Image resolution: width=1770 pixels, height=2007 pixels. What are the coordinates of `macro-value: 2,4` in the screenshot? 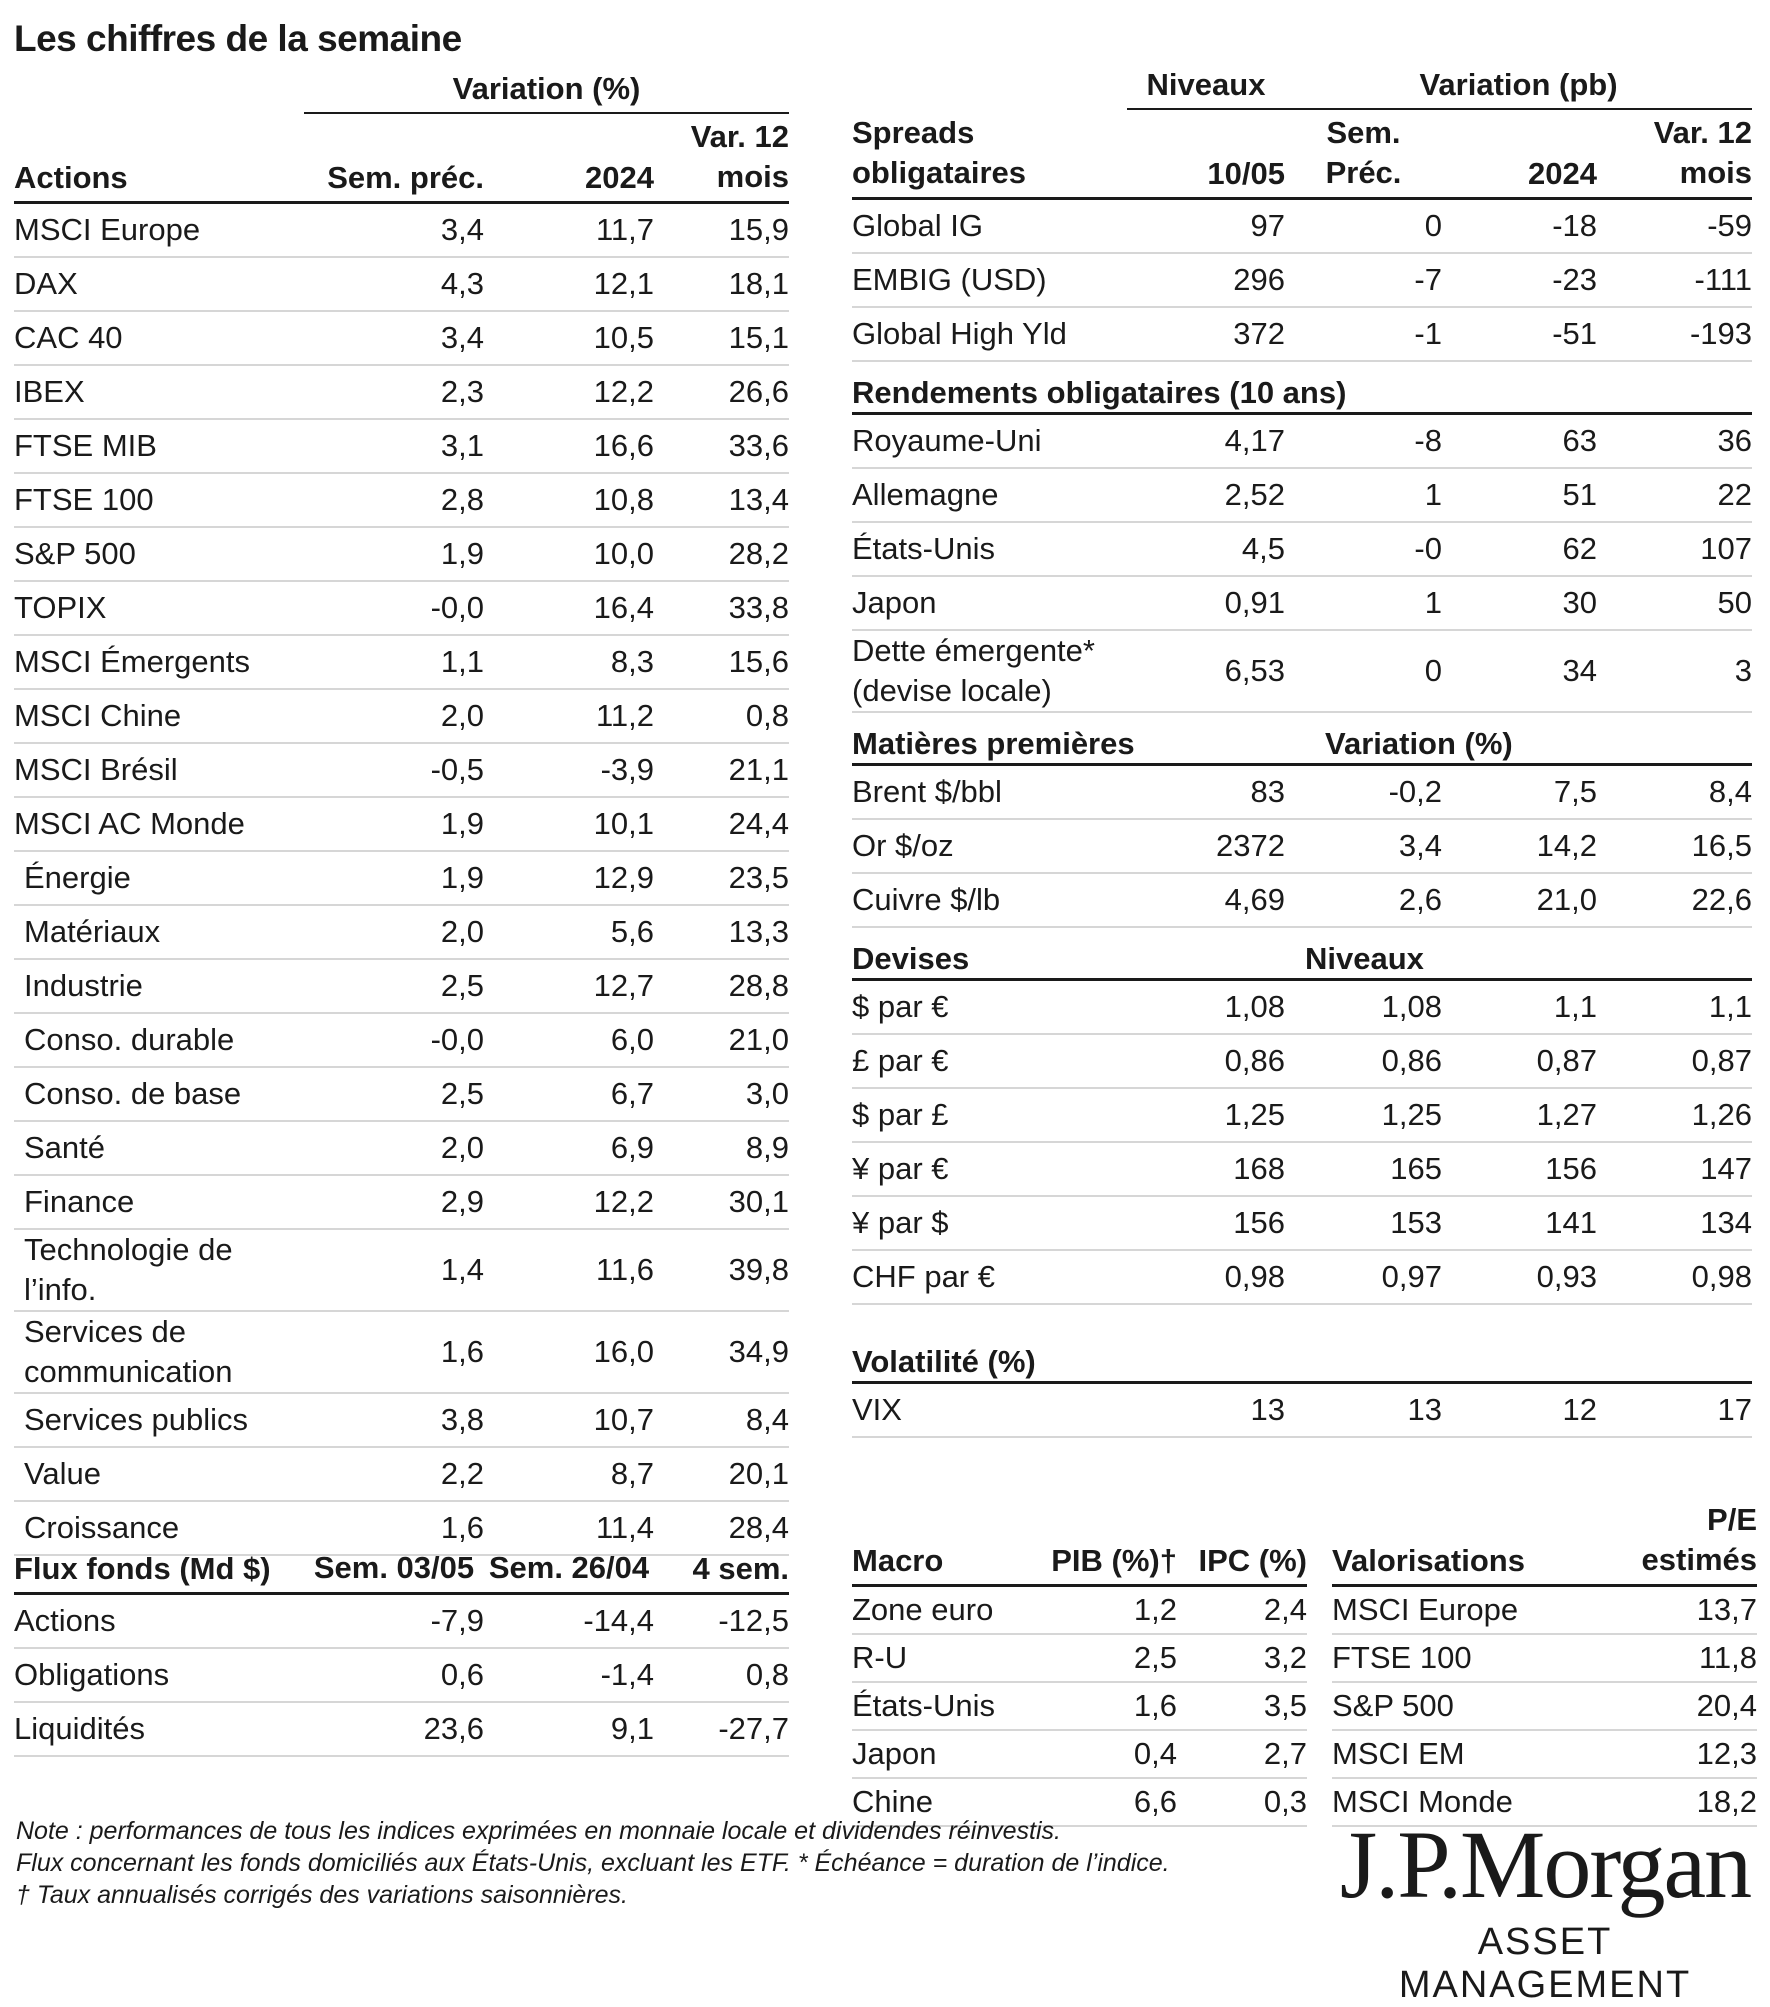 It's located at (1242, 1610).